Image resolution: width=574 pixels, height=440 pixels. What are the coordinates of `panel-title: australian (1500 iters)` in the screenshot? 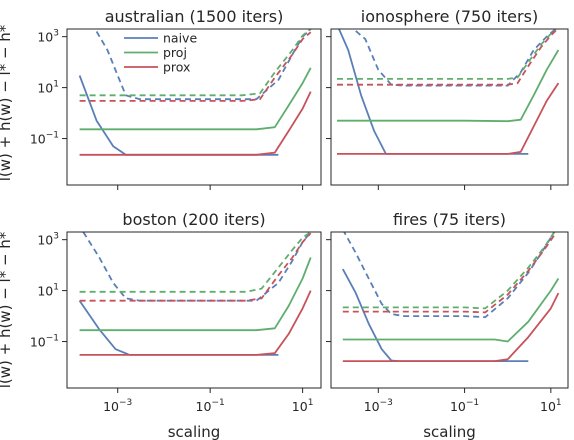 It's located at (194, 16).